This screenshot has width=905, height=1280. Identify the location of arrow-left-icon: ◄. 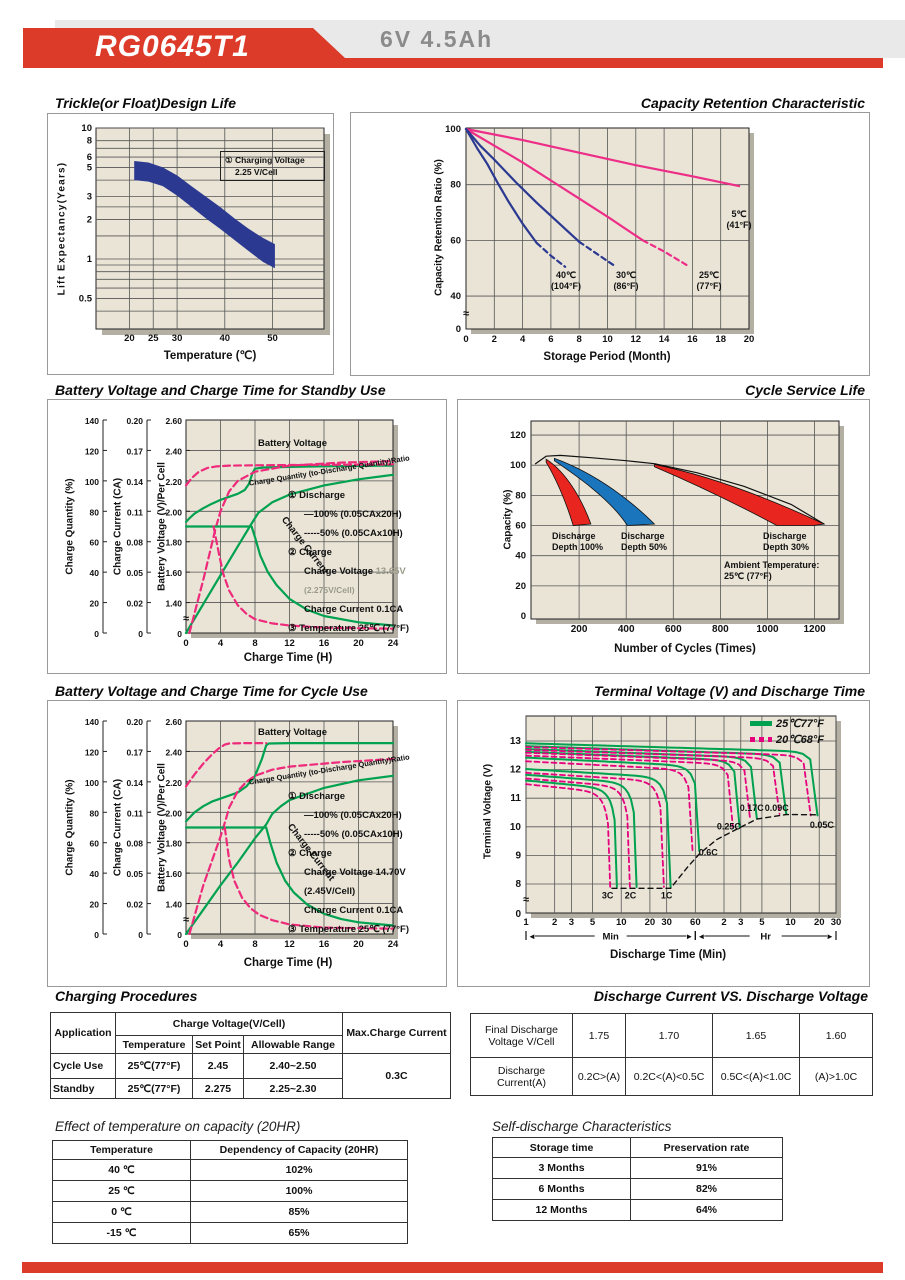
(532, 936).